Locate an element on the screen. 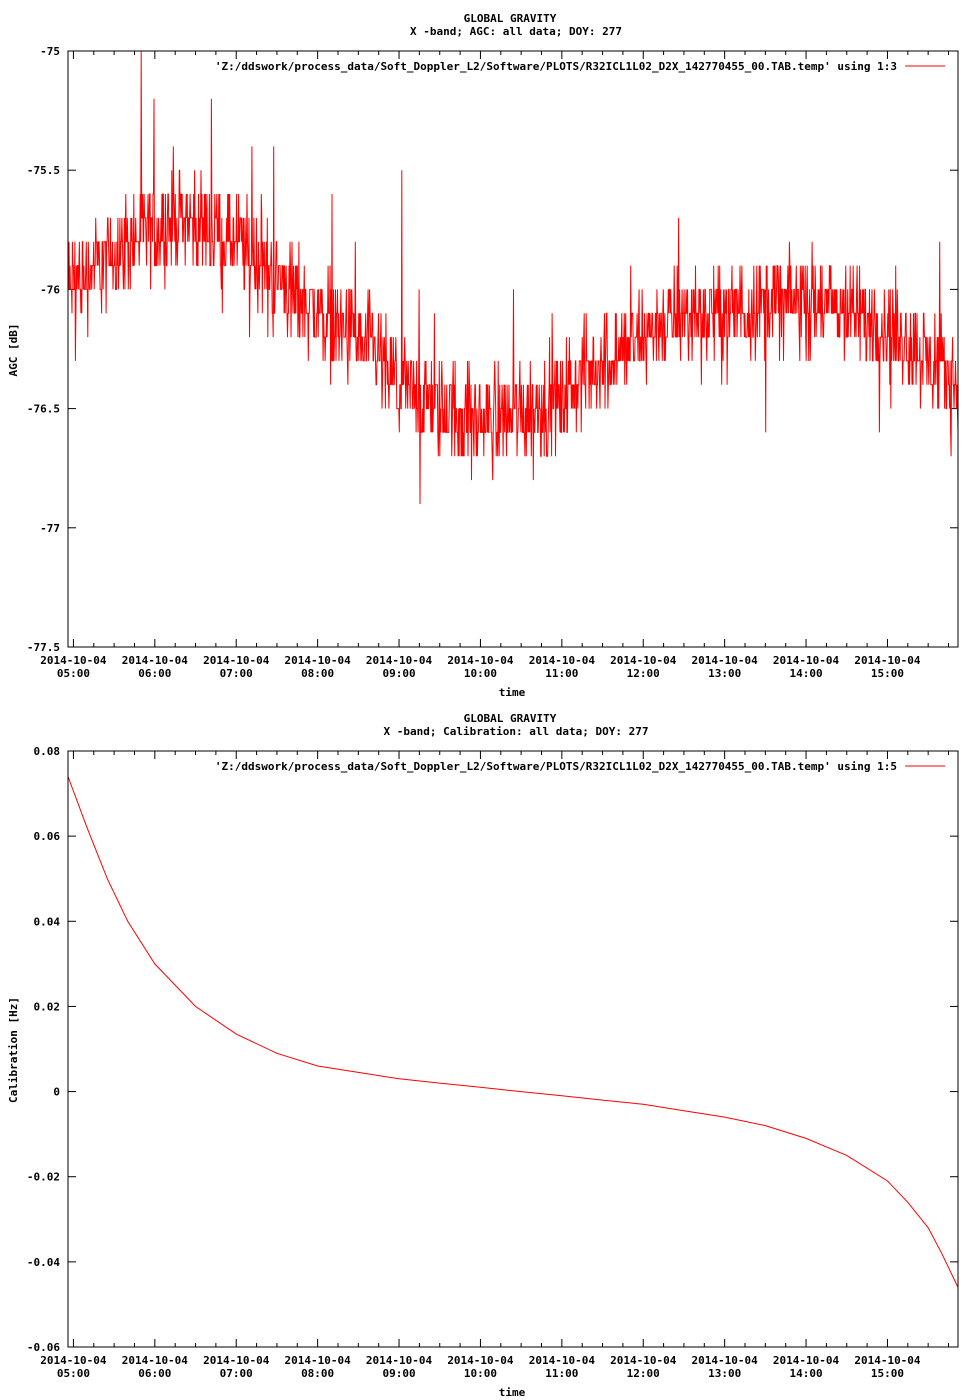 This screenshot has width=980, height=1400. y-tick-label: 0.02 is located at coordinates (47, 1006).